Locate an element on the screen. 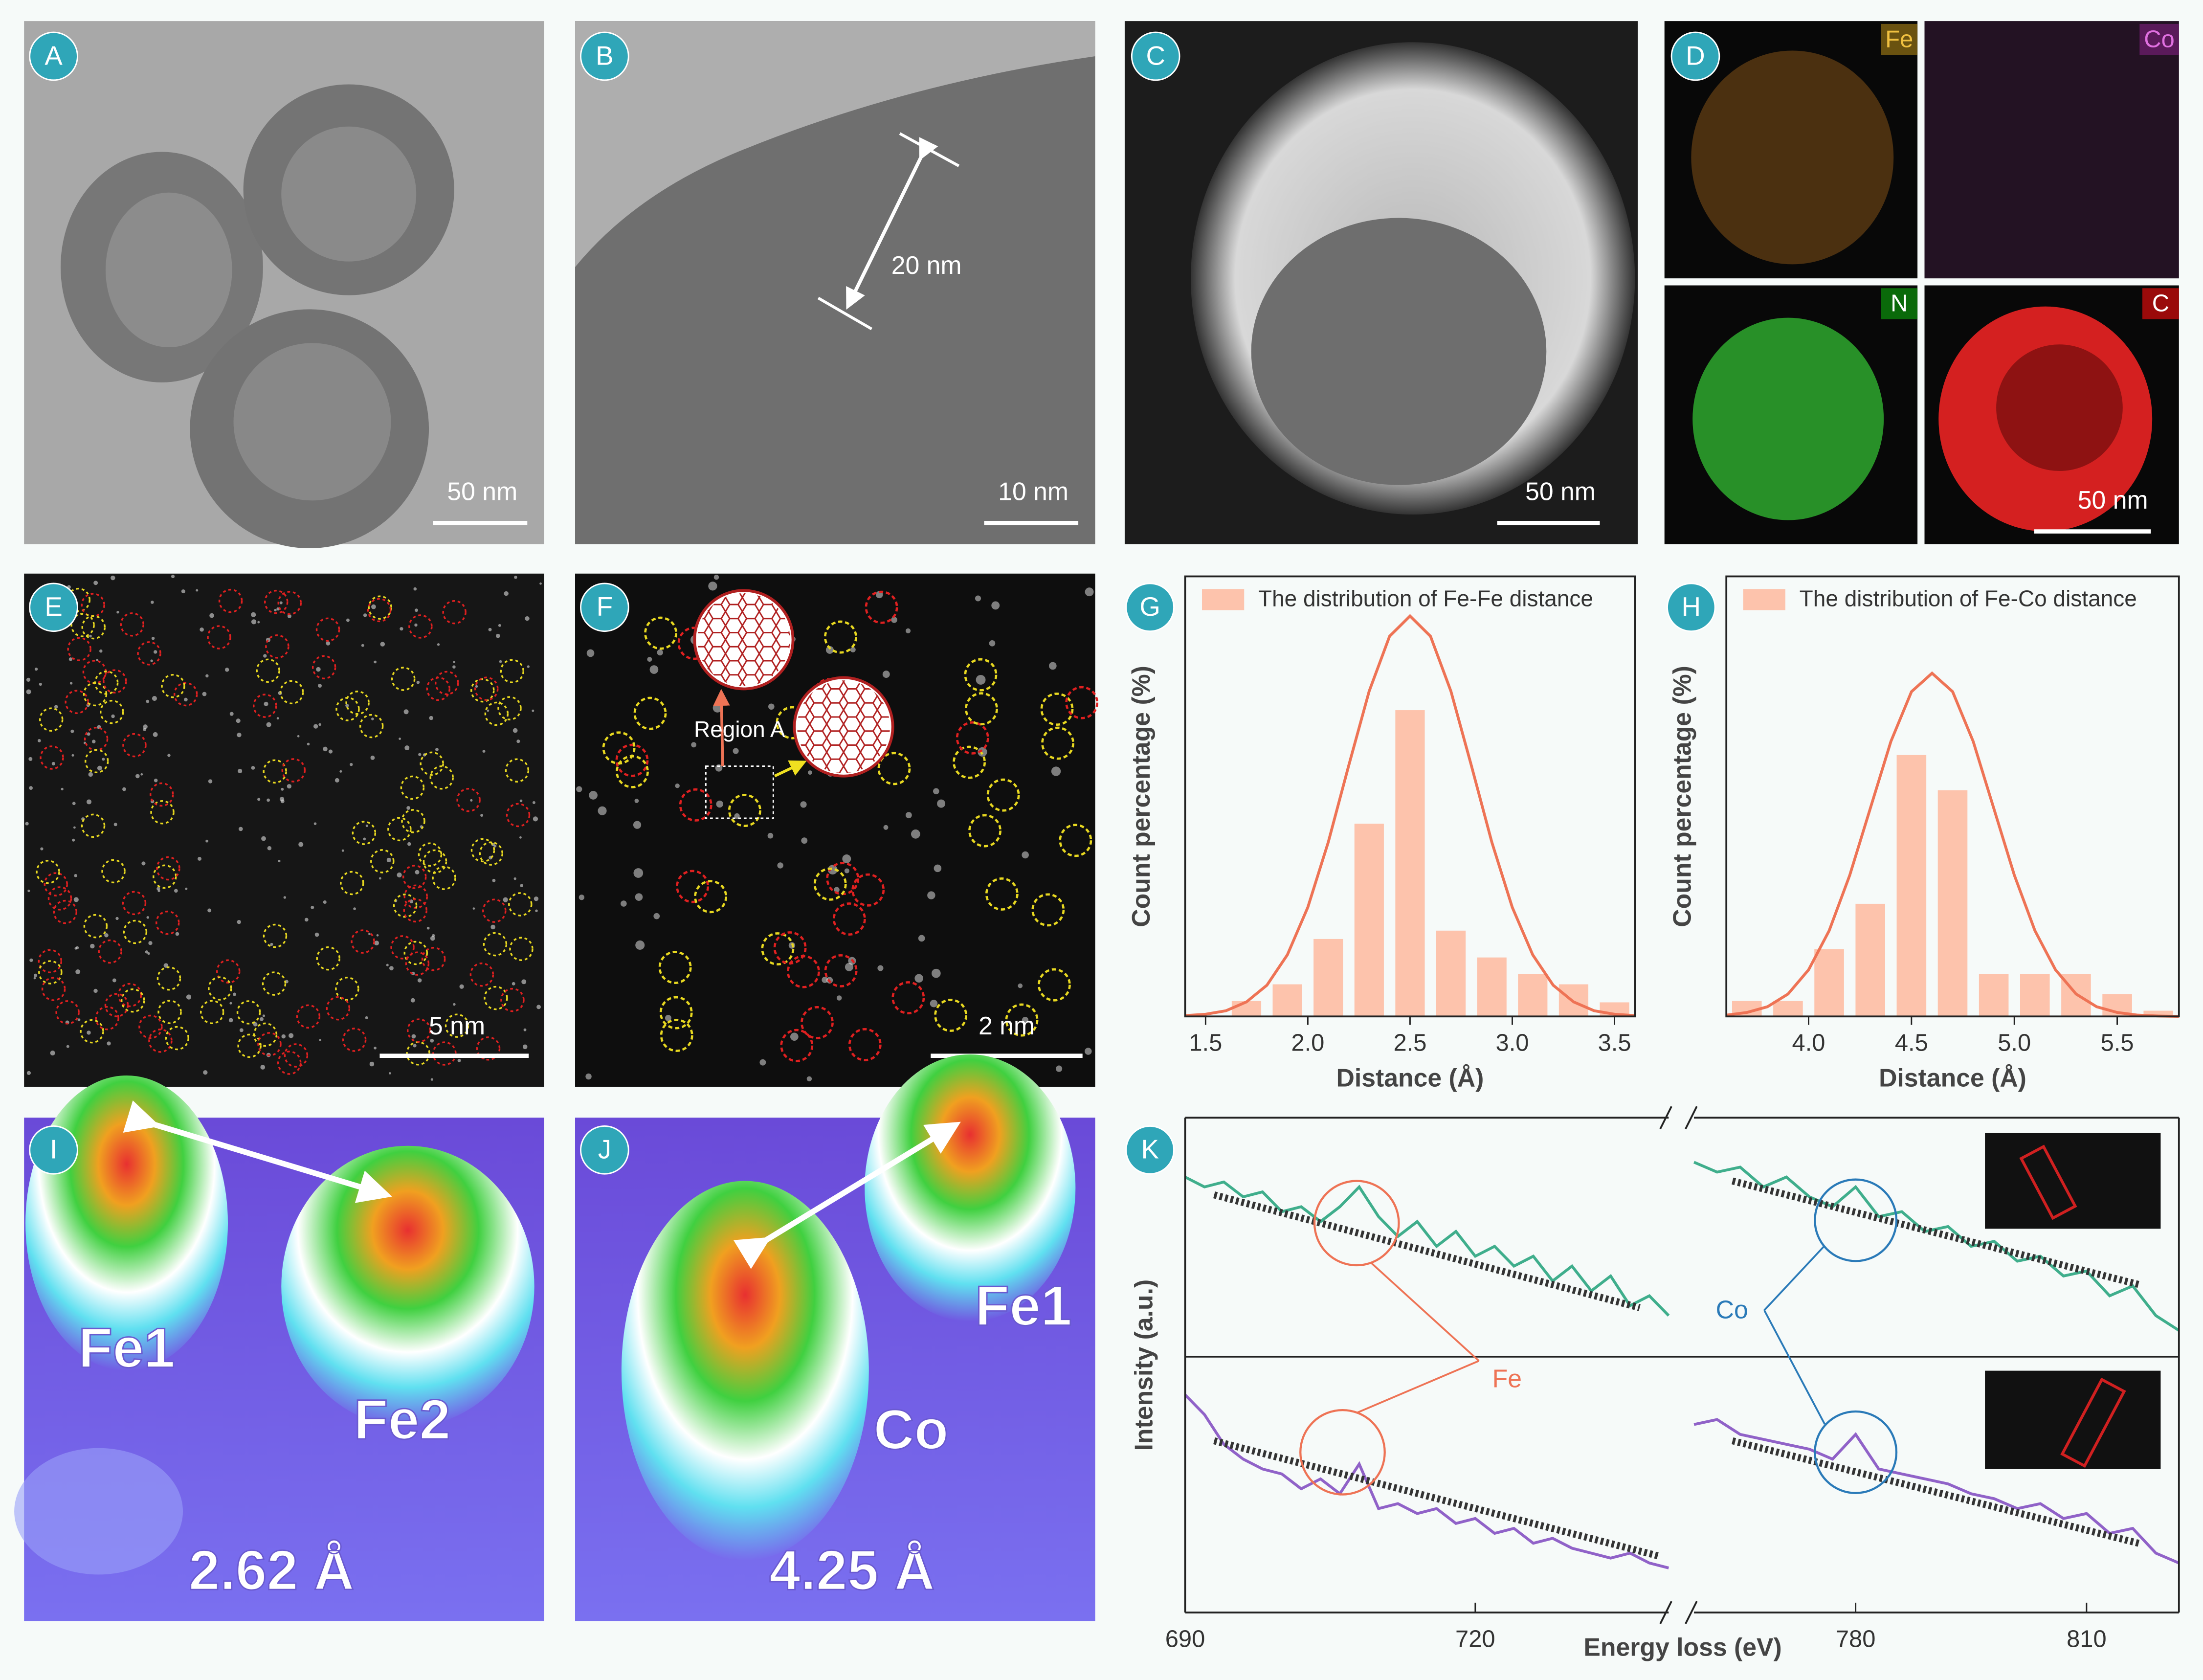 The width and height of the screenshot is (2203, 1680). spectrum is located at coordinates (1426, 1481).